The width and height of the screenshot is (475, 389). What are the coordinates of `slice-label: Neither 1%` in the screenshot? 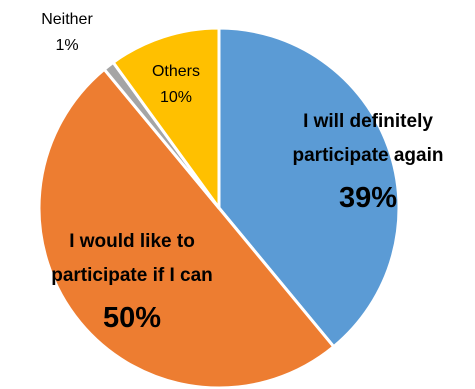 It's located at (67, 32).